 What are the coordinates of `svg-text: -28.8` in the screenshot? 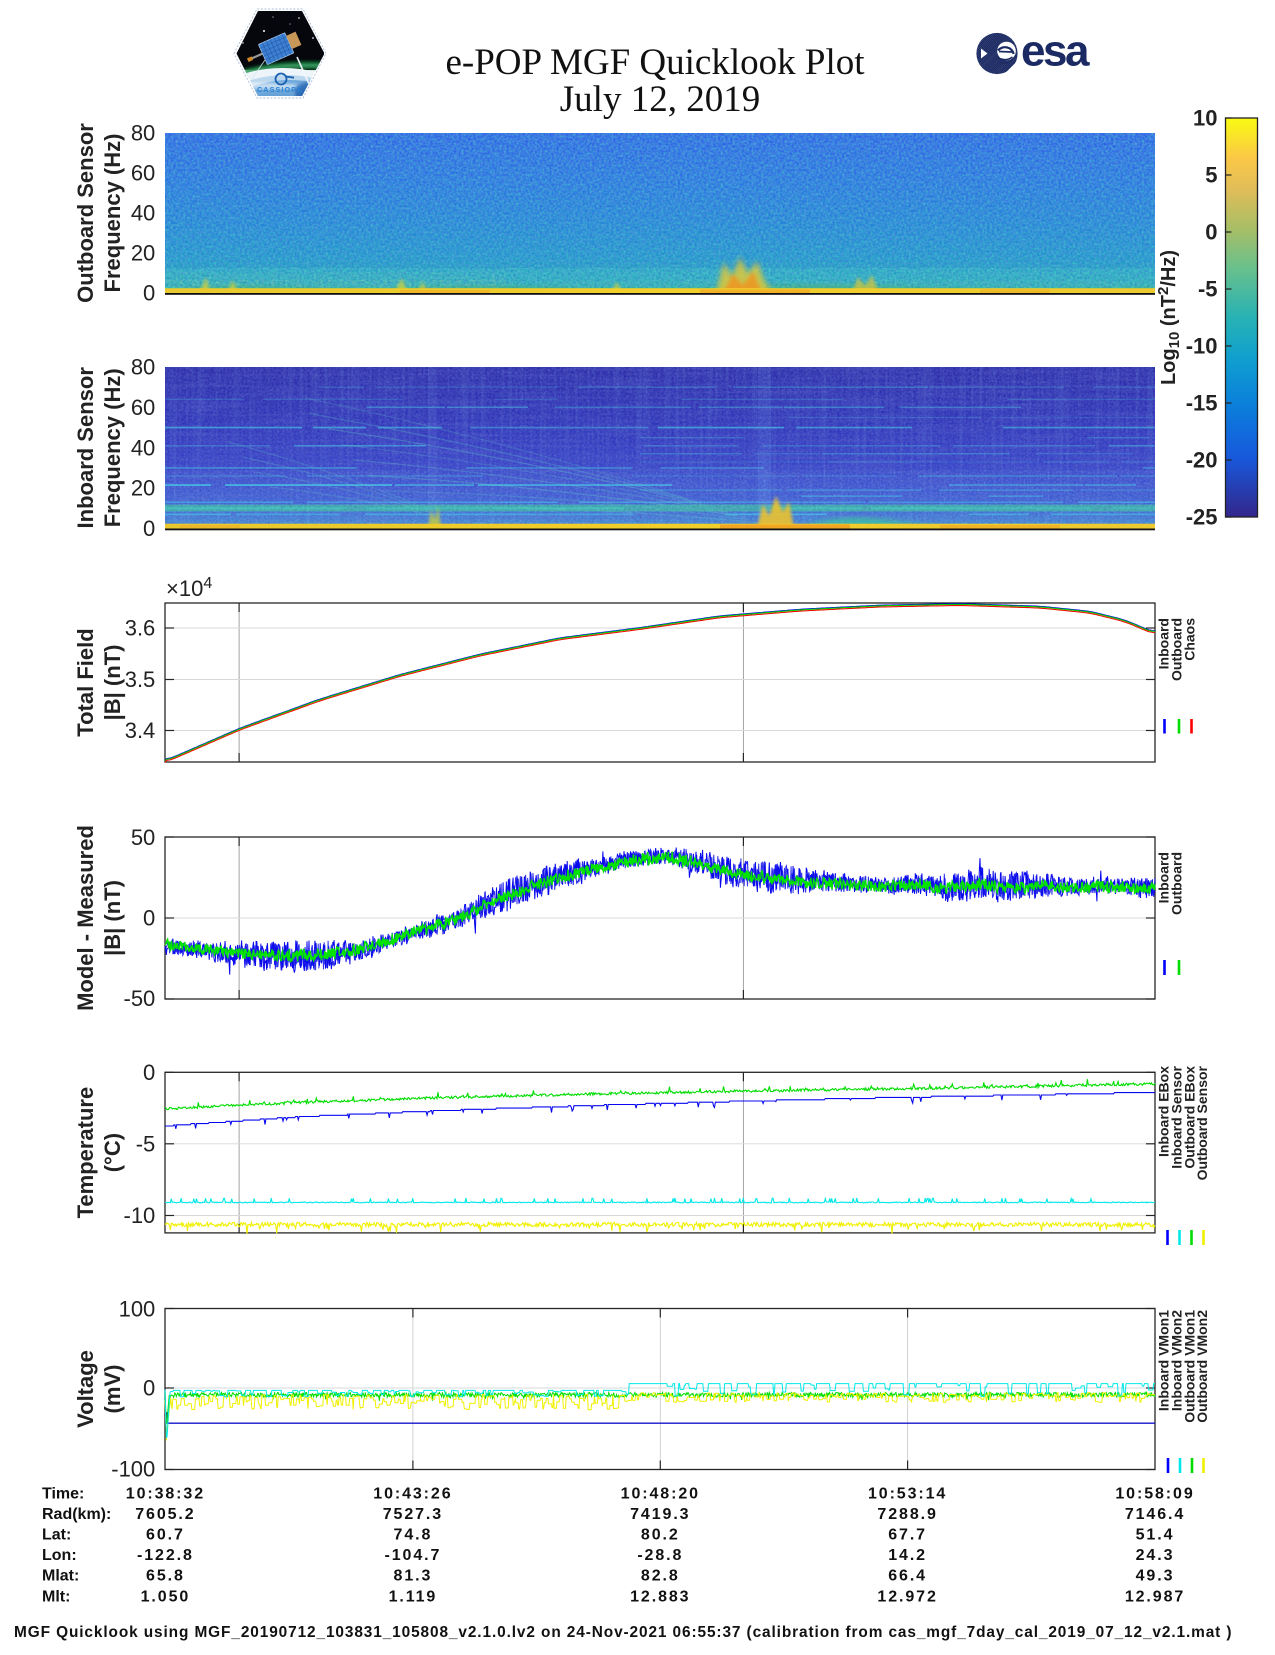 It's located at (660, 1555).